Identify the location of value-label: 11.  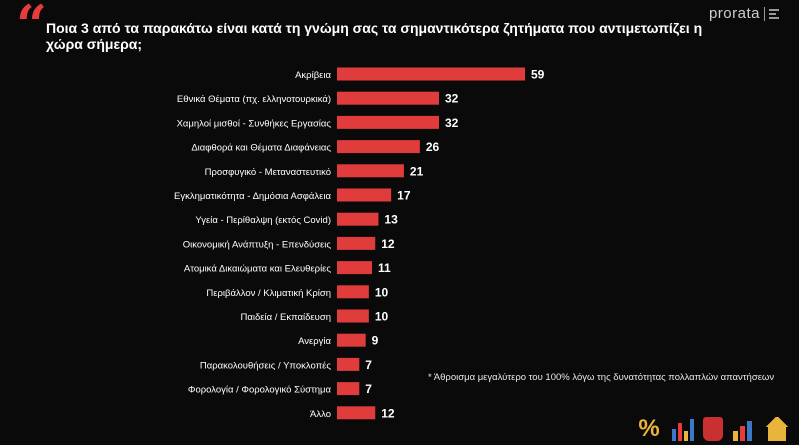
(384, 268).